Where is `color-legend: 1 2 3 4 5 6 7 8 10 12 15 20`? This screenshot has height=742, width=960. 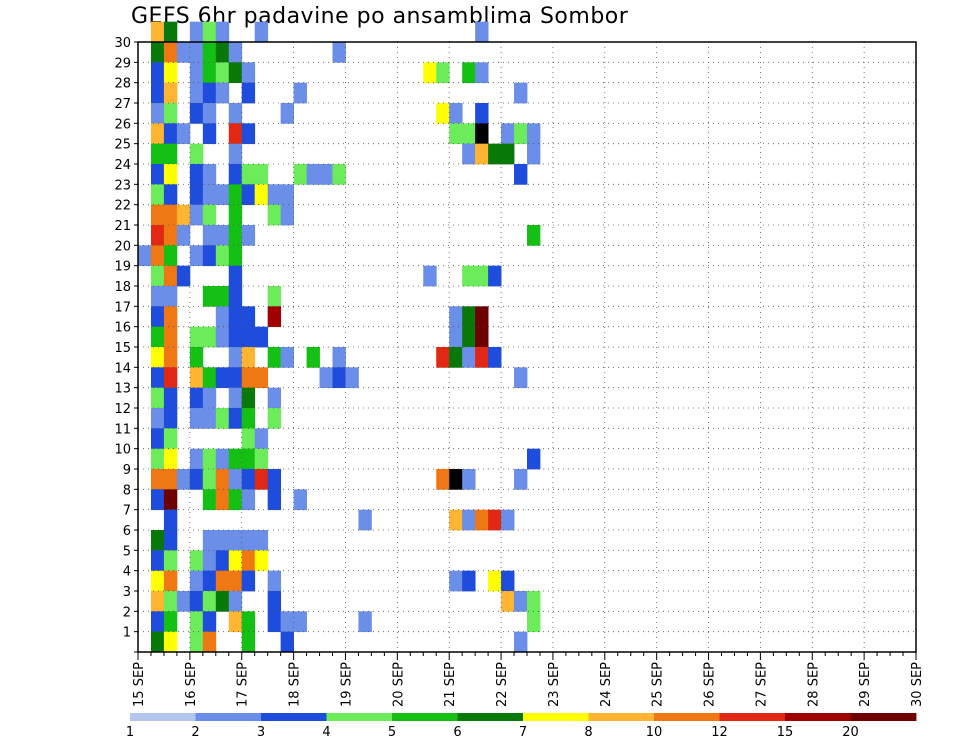 color-legend: 1 2 3 4 5 6 7 8 10 12 15 20 is located at coordinates (521, 726).